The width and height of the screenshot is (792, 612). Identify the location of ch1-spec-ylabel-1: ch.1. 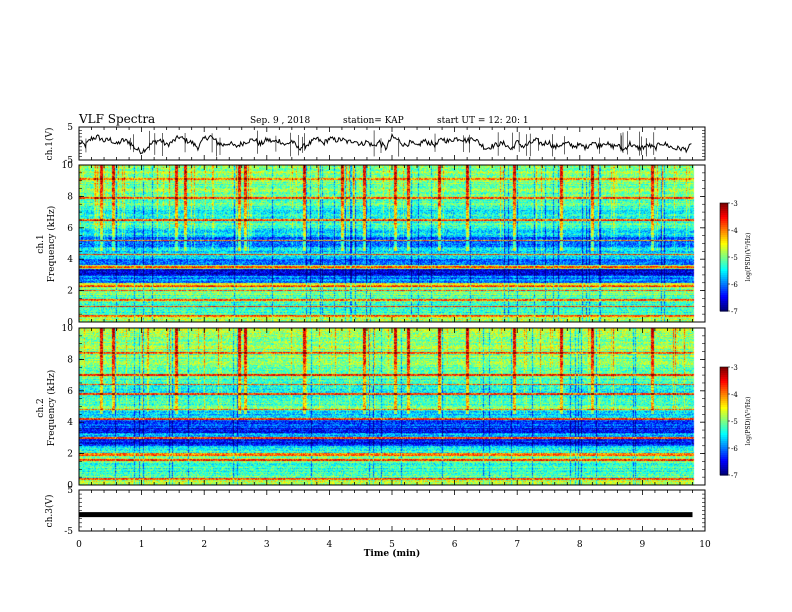
(41, 243).